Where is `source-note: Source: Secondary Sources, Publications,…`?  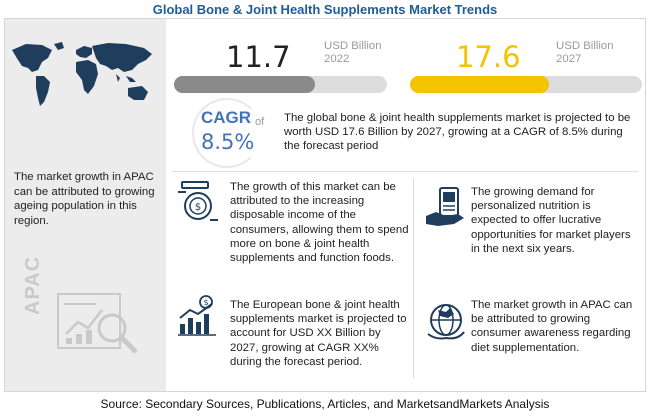 source-note: Source: Secondary Sources, Publications,… is located at coordinates (325, 404).